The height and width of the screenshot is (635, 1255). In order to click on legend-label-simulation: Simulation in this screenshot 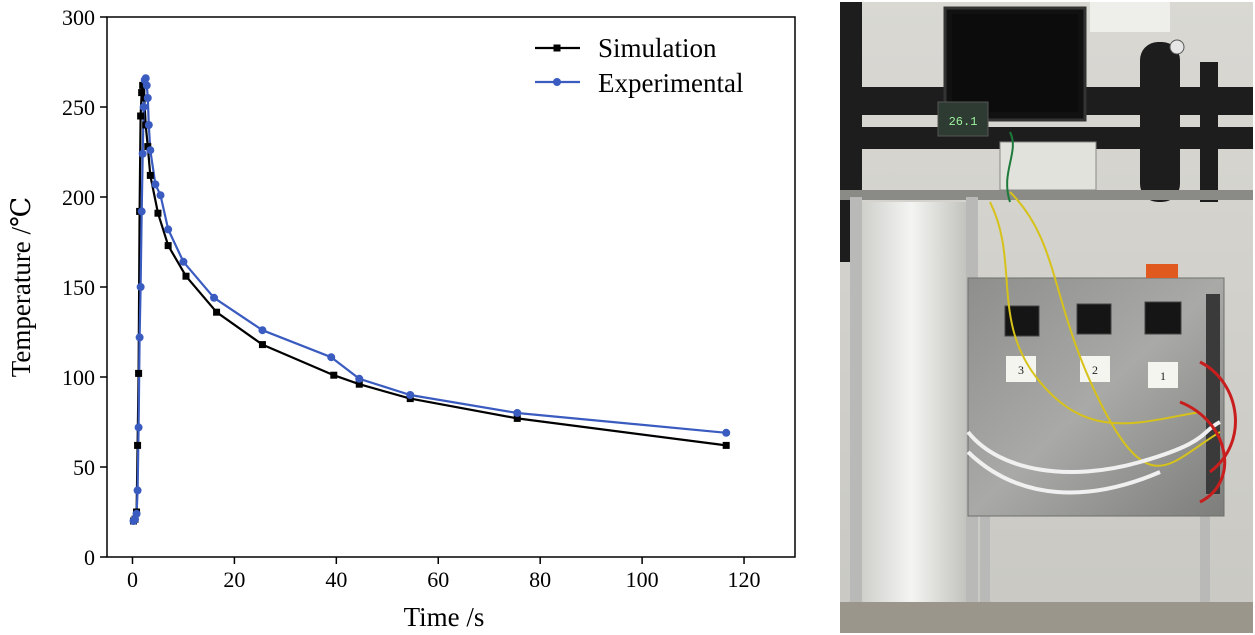, I will do `click(657, 48)`.